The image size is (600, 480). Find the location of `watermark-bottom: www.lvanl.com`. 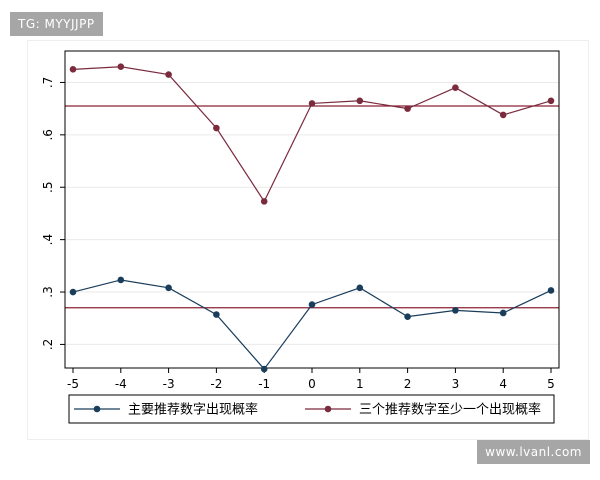

watermark-bottom: www.lvanl.com is located at coordinates (533, 452).